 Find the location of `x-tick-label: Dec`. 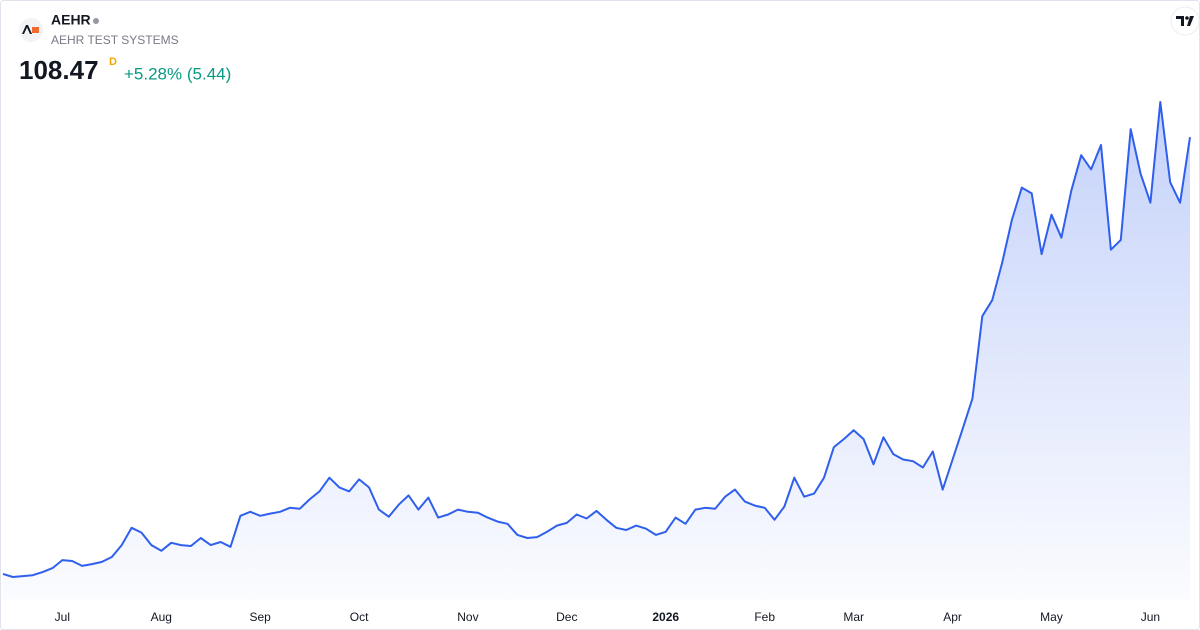

x-tick-label: Dec is located at coordinates (566, 617).